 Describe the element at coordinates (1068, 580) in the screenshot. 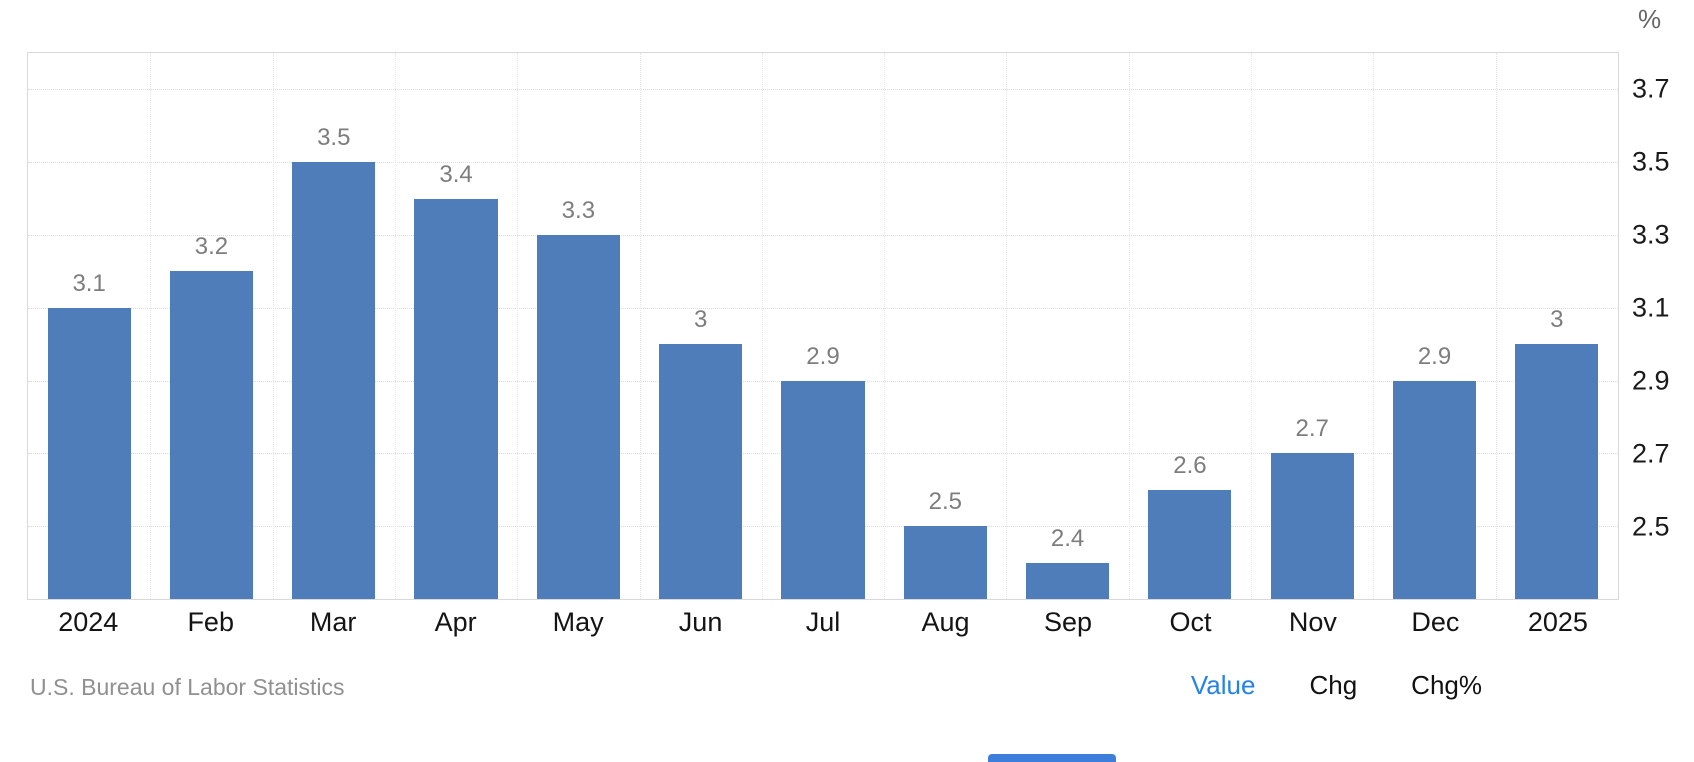

I see `bar-Sep` at that location.